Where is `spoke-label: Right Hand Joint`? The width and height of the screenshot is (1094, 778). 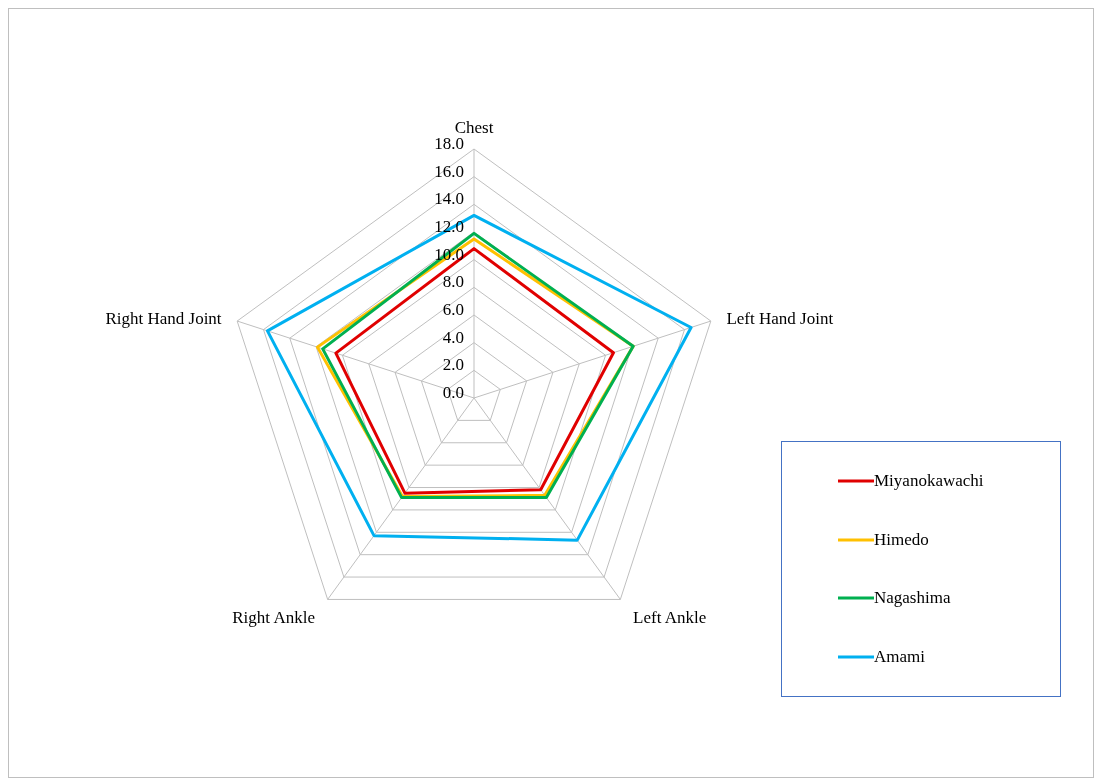
spoke-label: Right Hand Joint is located at coordinates (163, 319).